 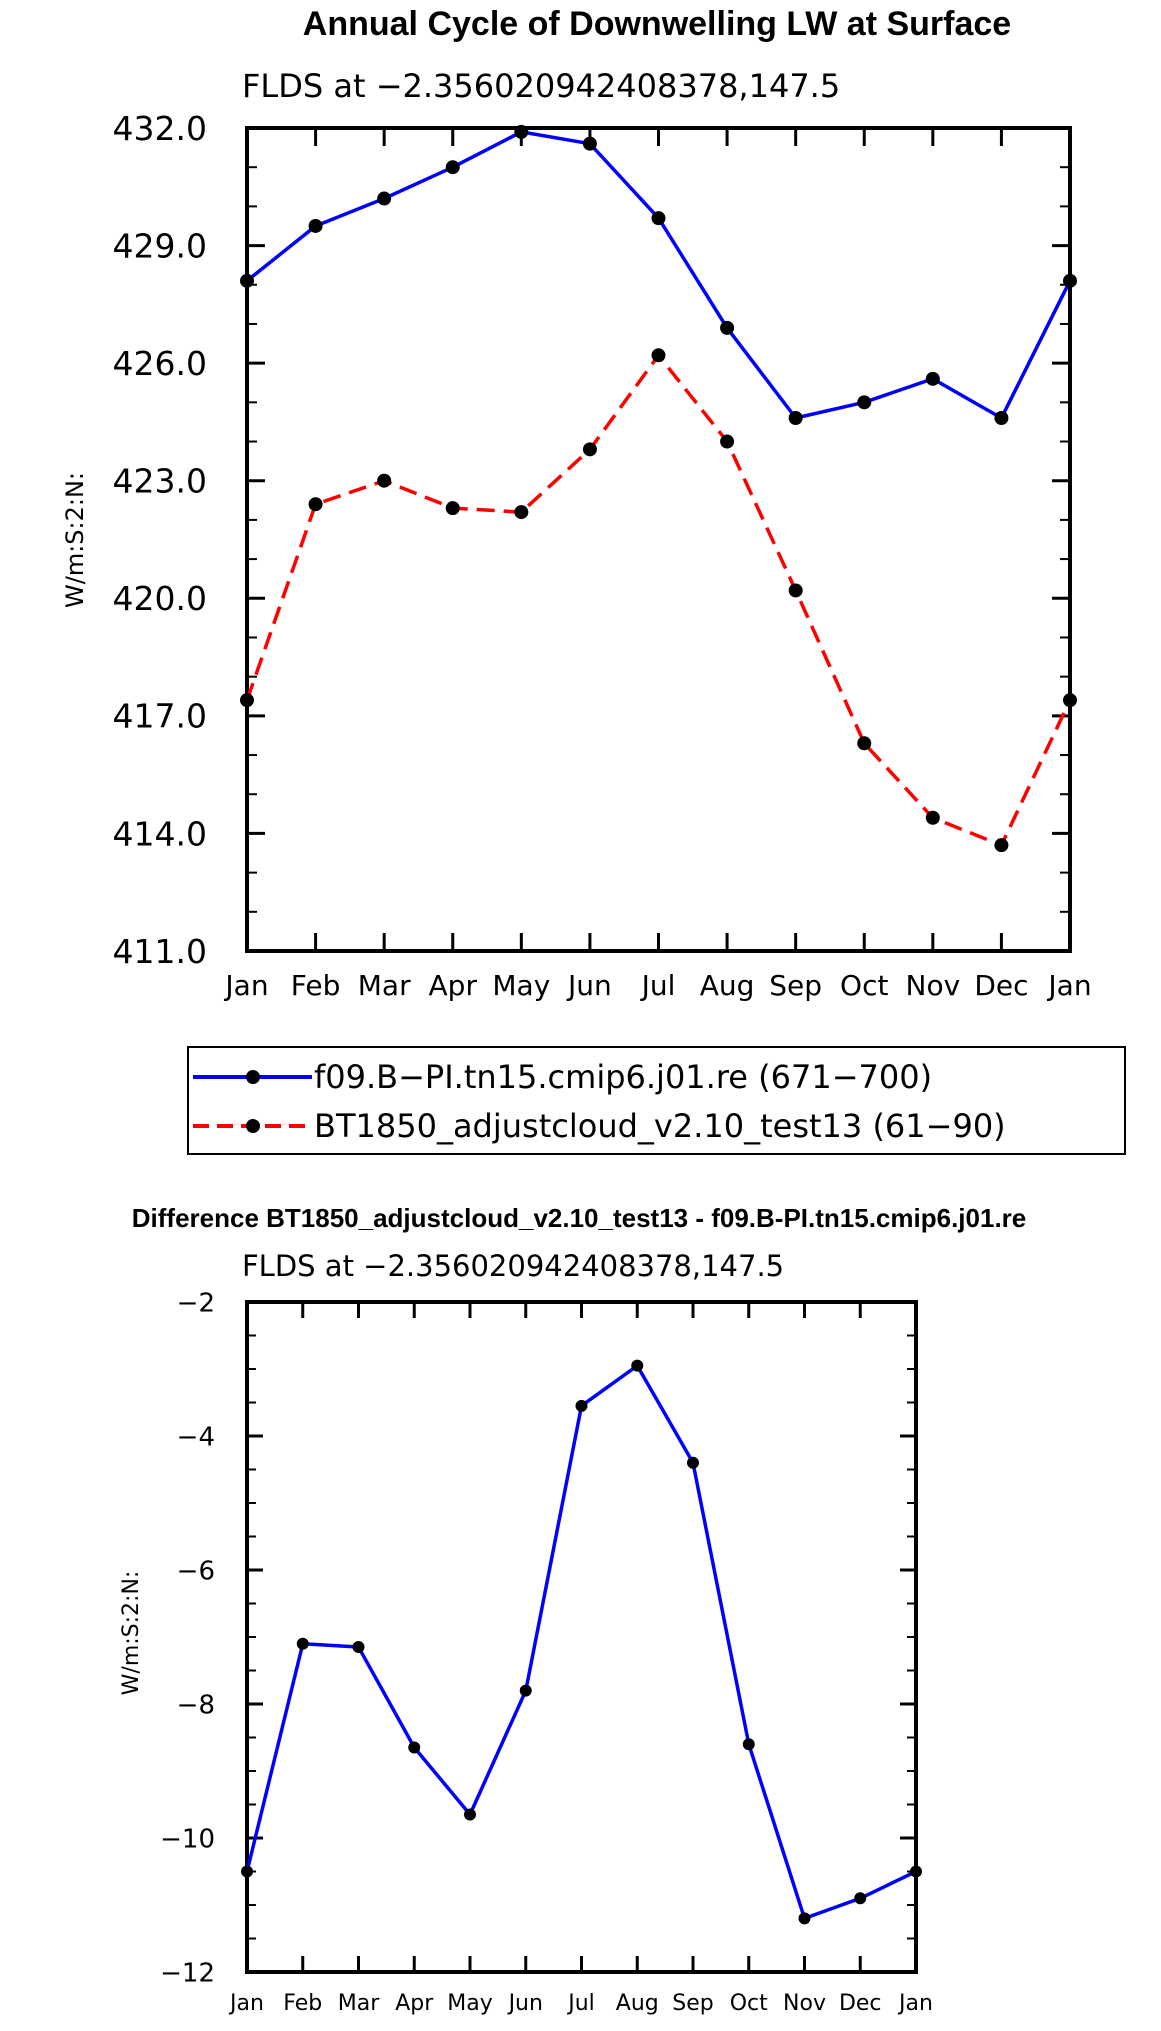 What do you see at coordinates (196, 1437) in the screenshot?
I see `y-tick-label: −4` at bounding box center [196, 1437].